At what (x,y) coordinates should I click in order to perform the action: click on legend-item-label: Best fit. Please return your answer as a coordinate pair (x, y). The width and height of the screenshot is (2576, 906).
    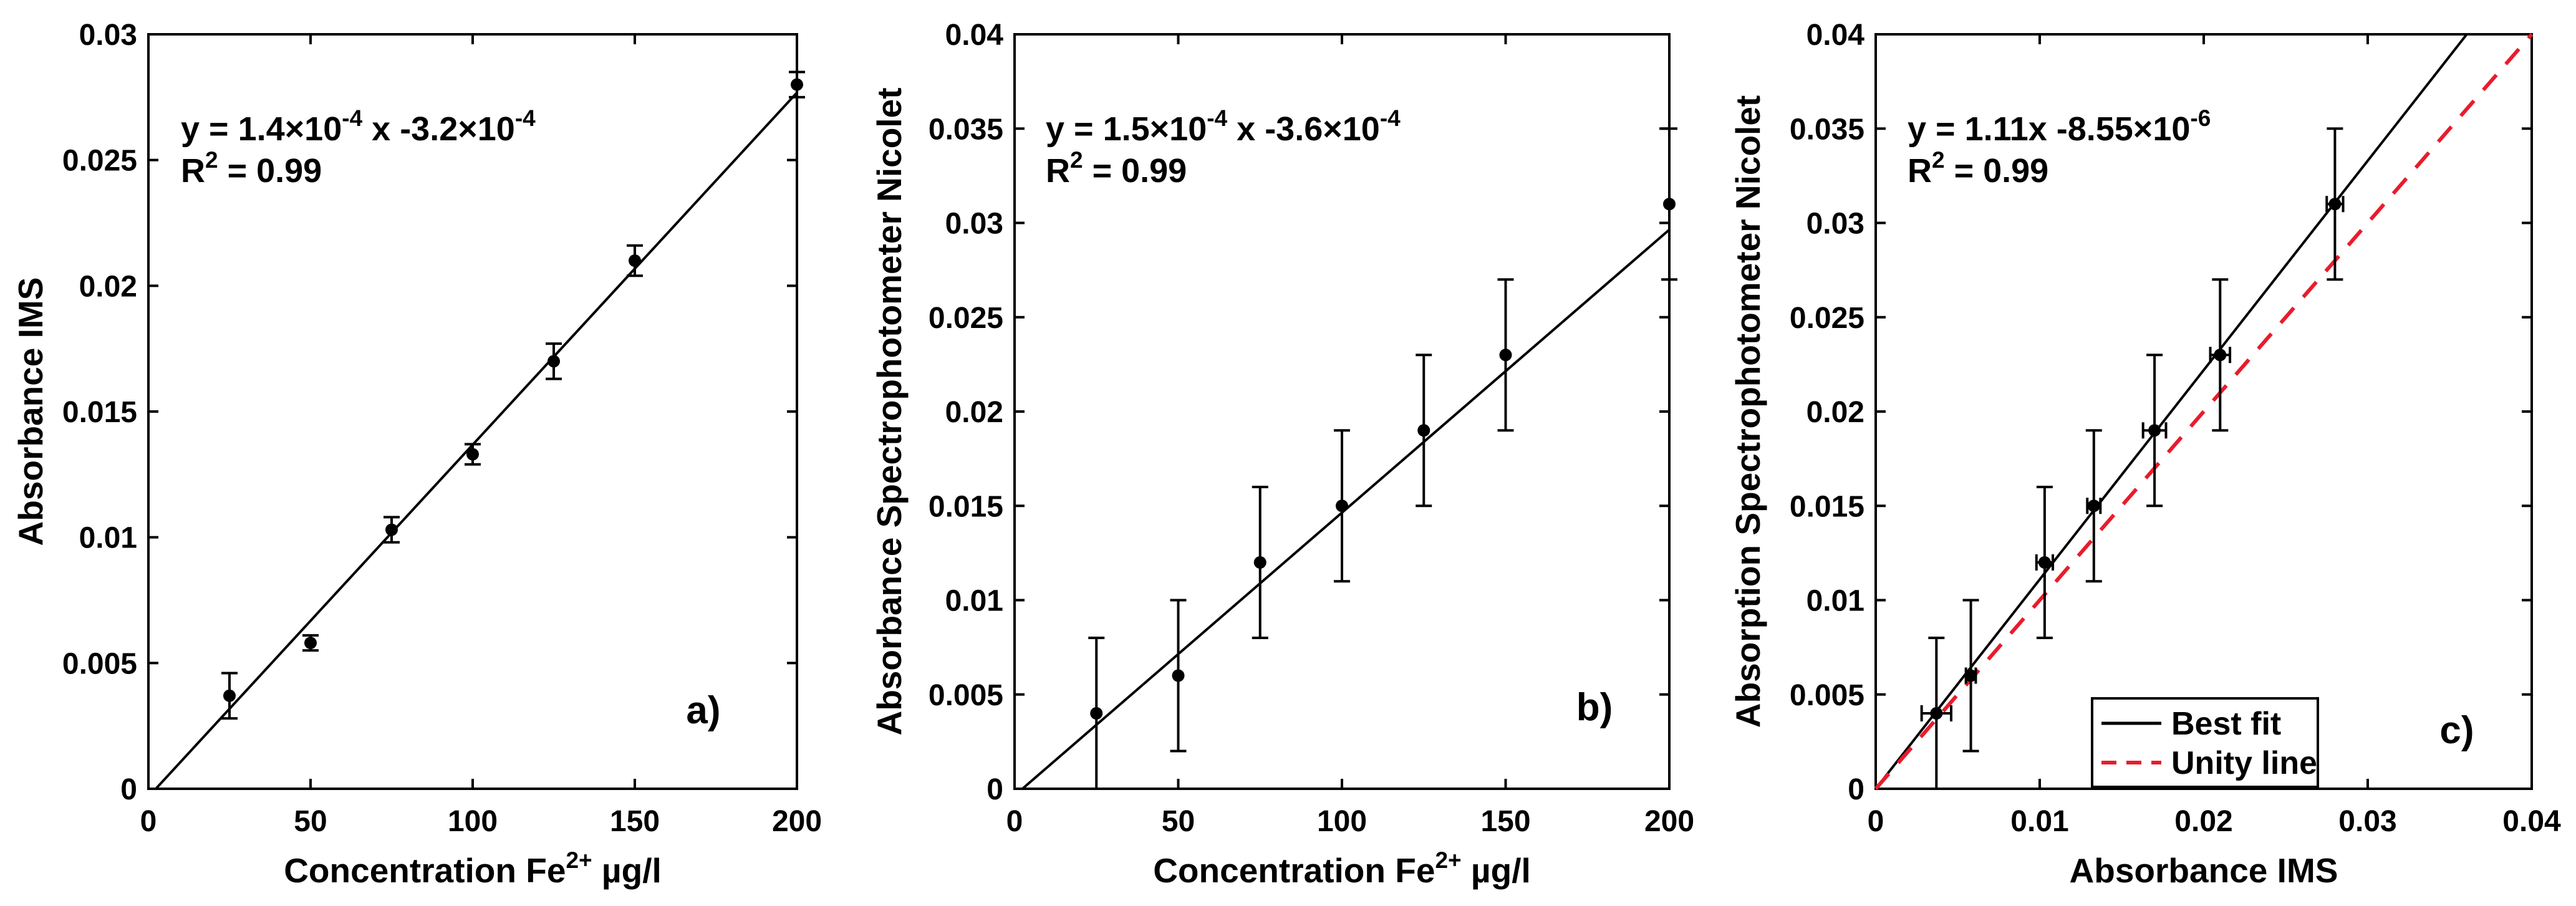
    Looking at the image, I should click on (2226, 724).